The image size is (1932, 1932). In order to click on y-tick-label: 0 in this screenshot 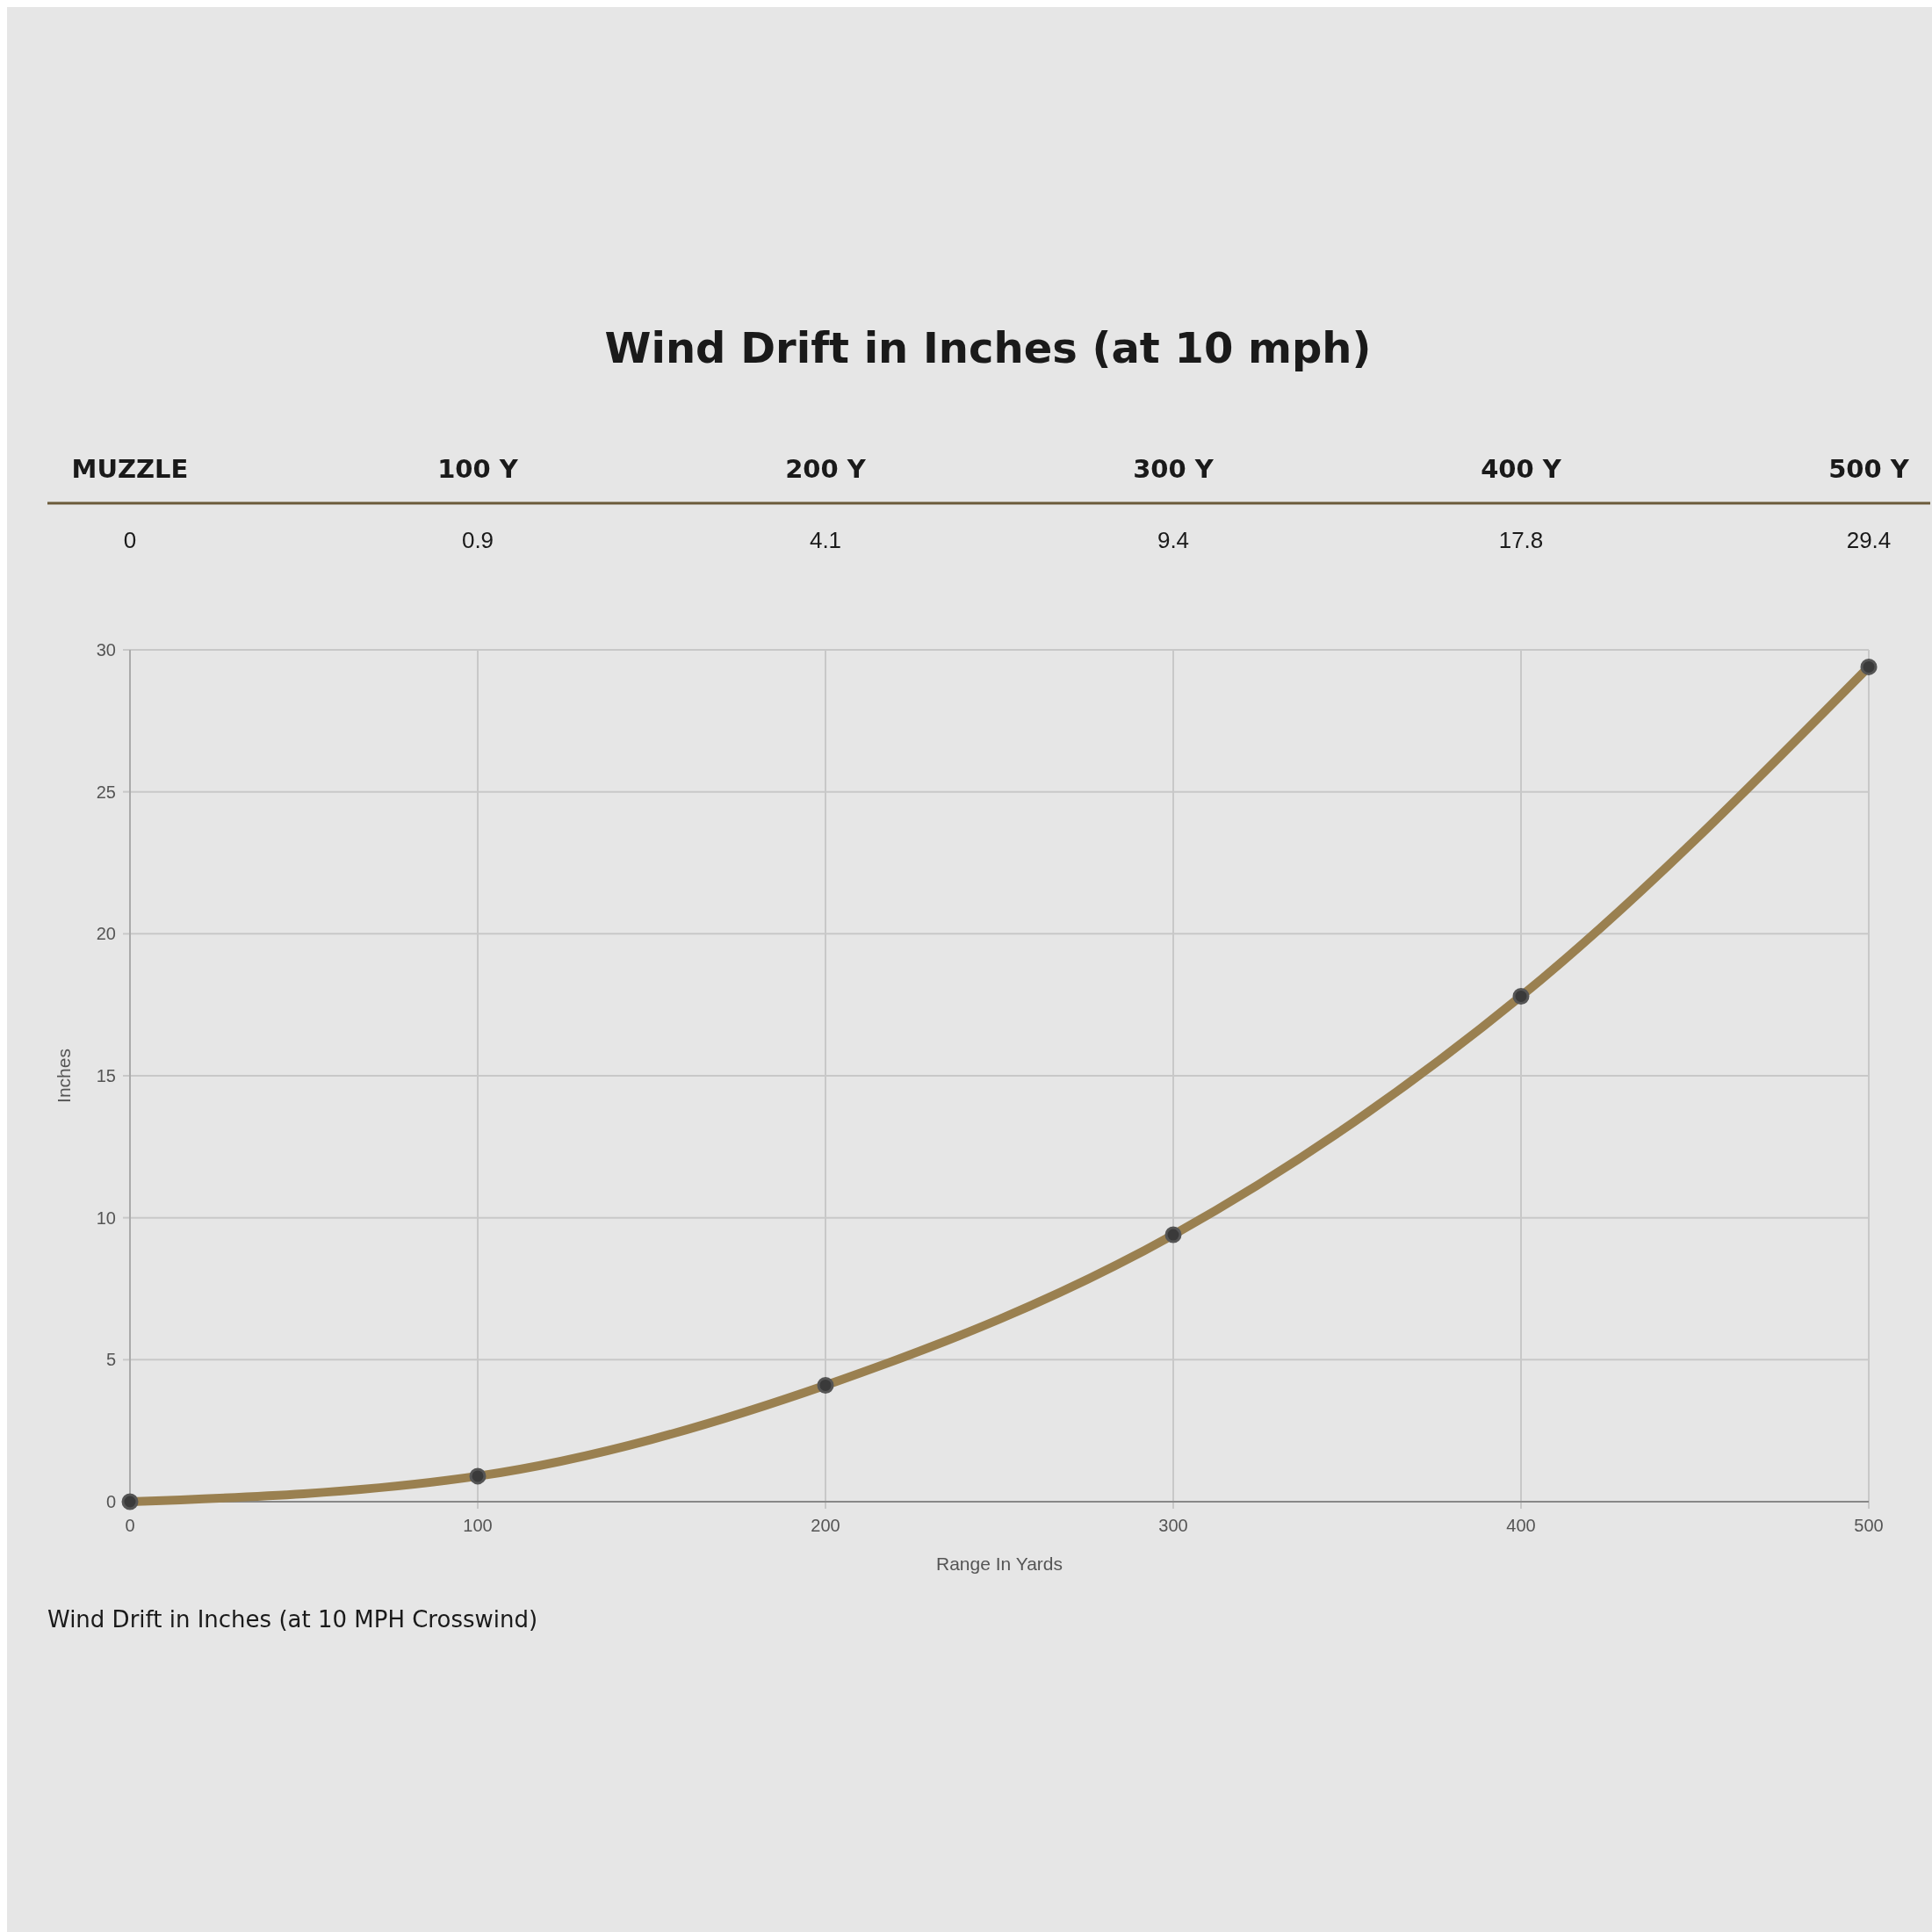, I will do `click(110, 1501)`.